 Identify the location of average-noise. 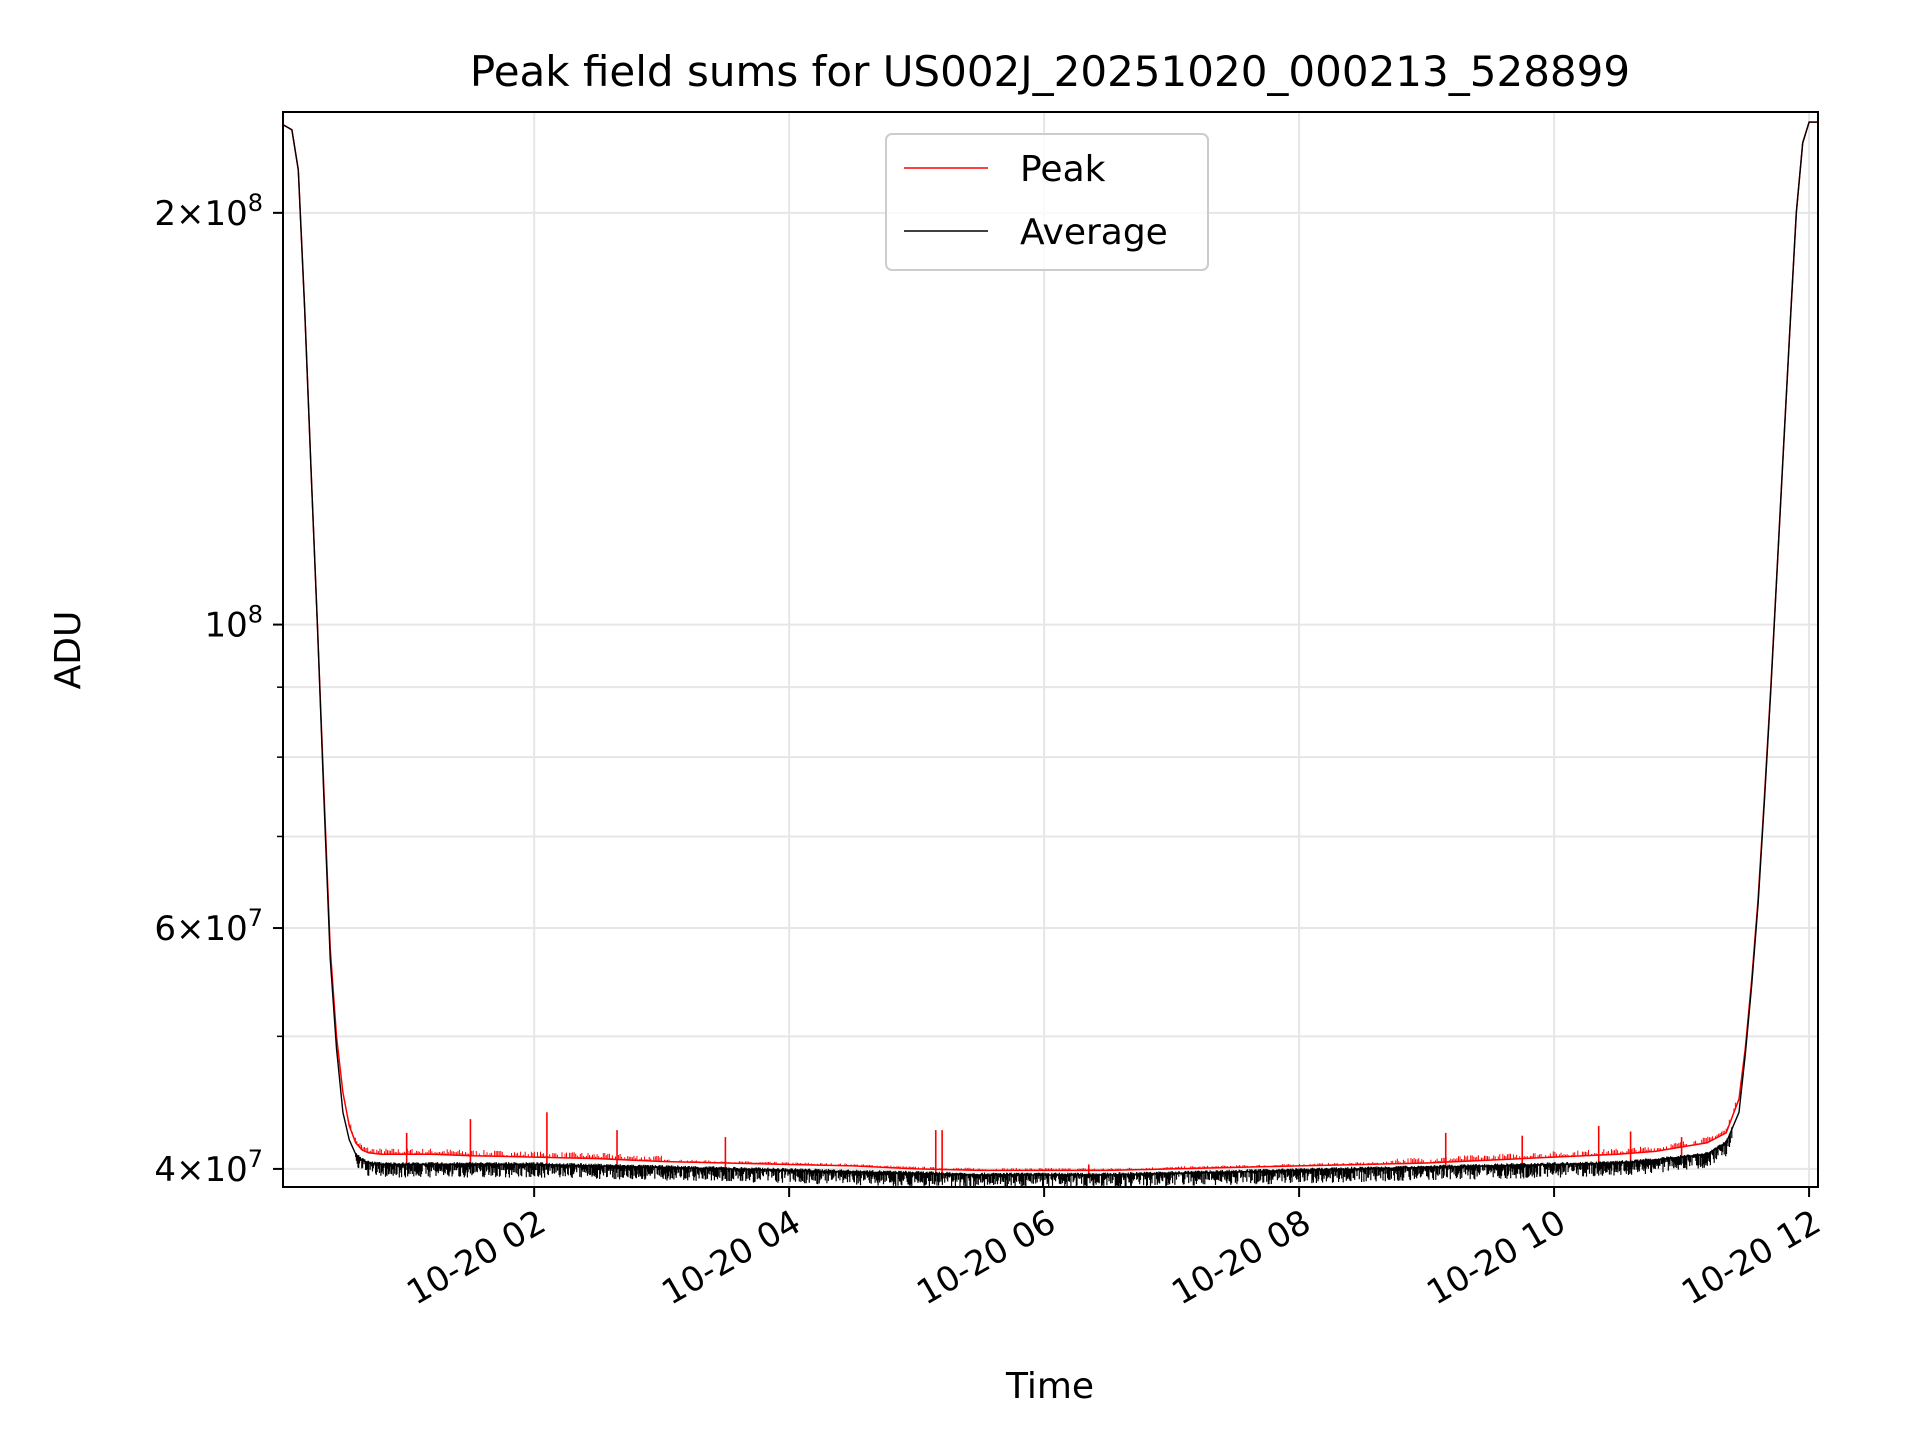
(1044, 1157).